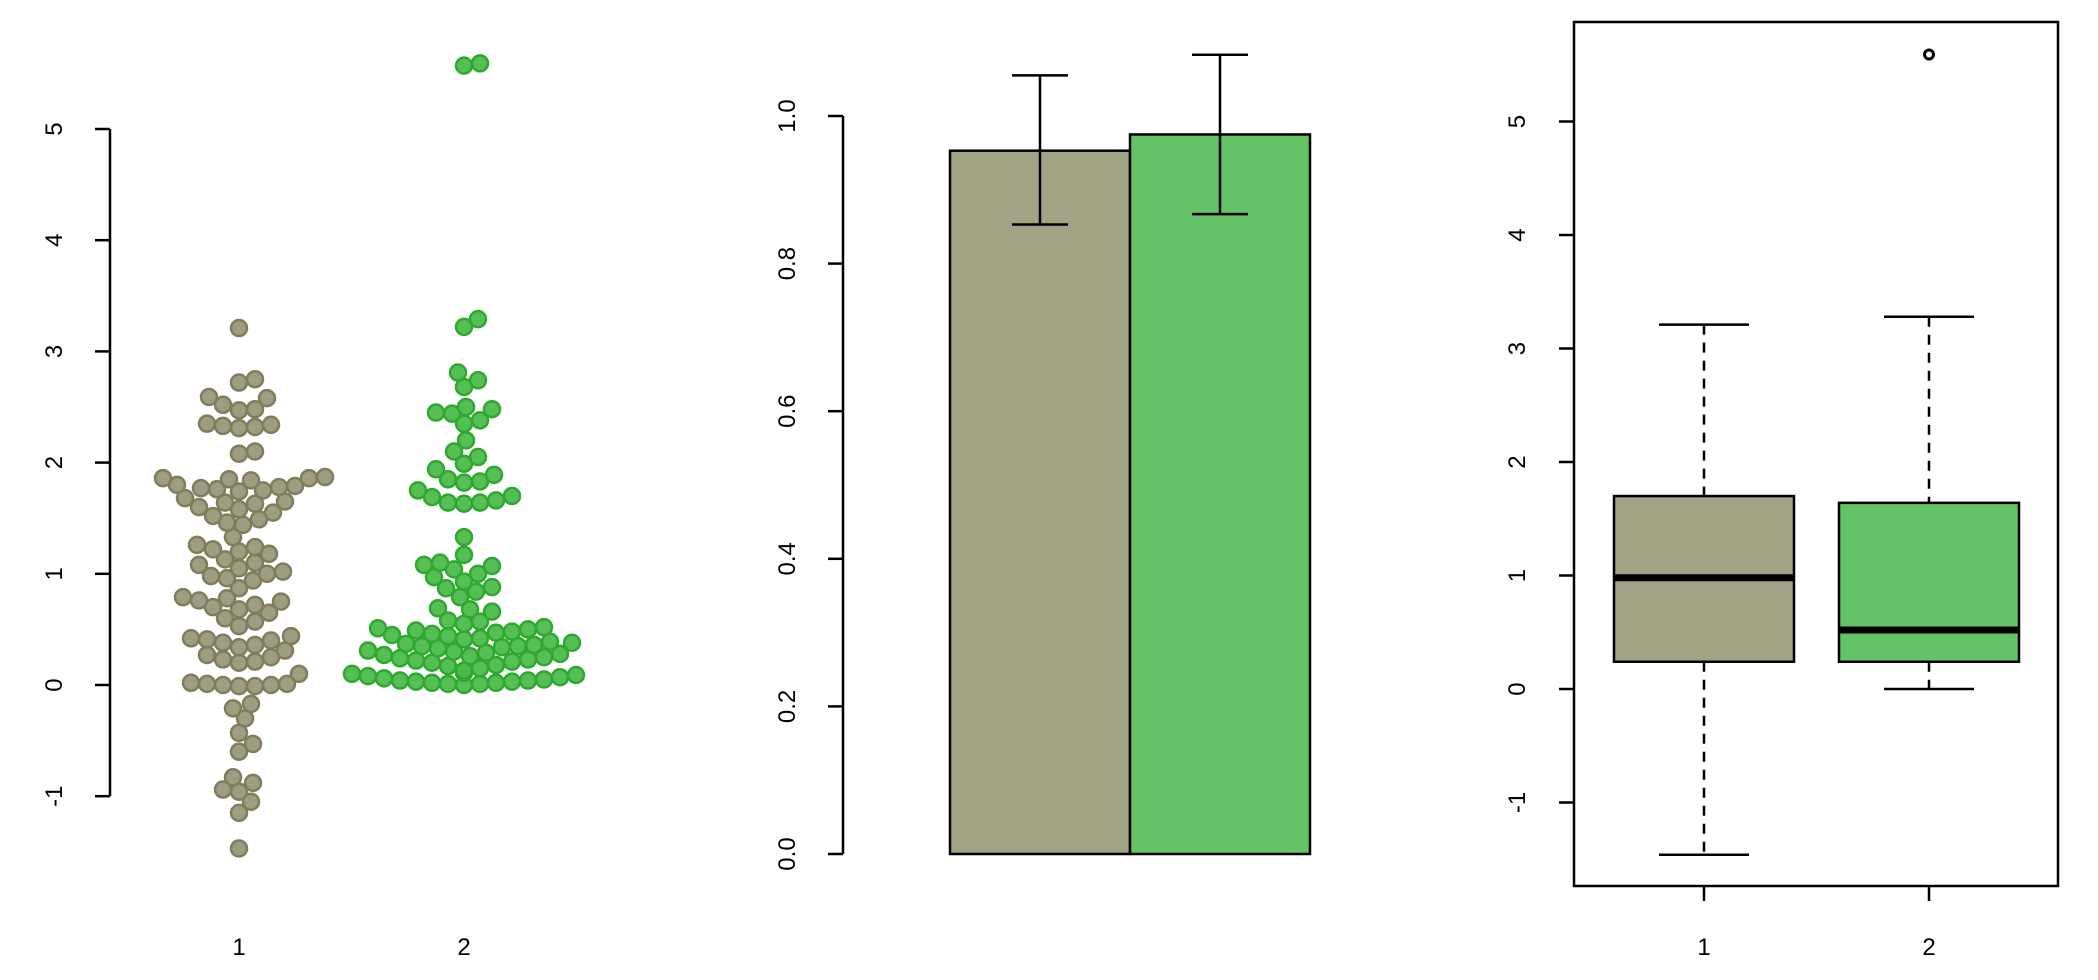 This screenshot has width=2098, height=980. What do you see at coordinates (1517, 461) in the screenshot?
I see `y-tick-label: 2` at bounding box center [1517, 461].